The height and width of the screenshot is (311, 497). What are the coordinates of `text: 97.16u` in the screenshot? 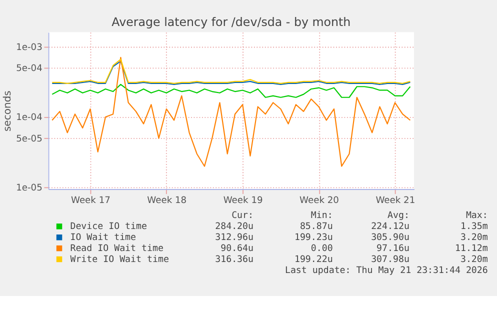 It's located at (393, 249).